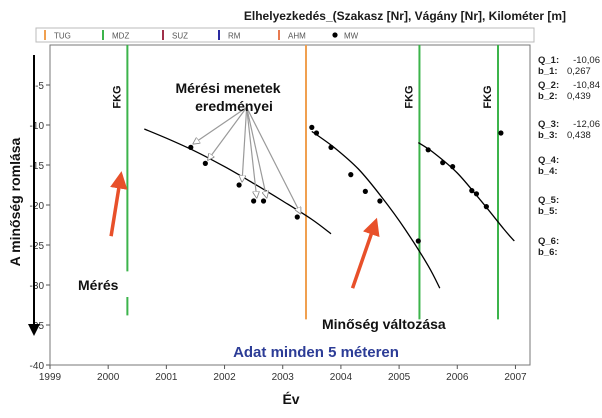 This screenshot has height=418, width=602. Describe the element at coordinates (15, 201) in the screenshot. I see `y-axis-label: A minőség romlása` at that location.